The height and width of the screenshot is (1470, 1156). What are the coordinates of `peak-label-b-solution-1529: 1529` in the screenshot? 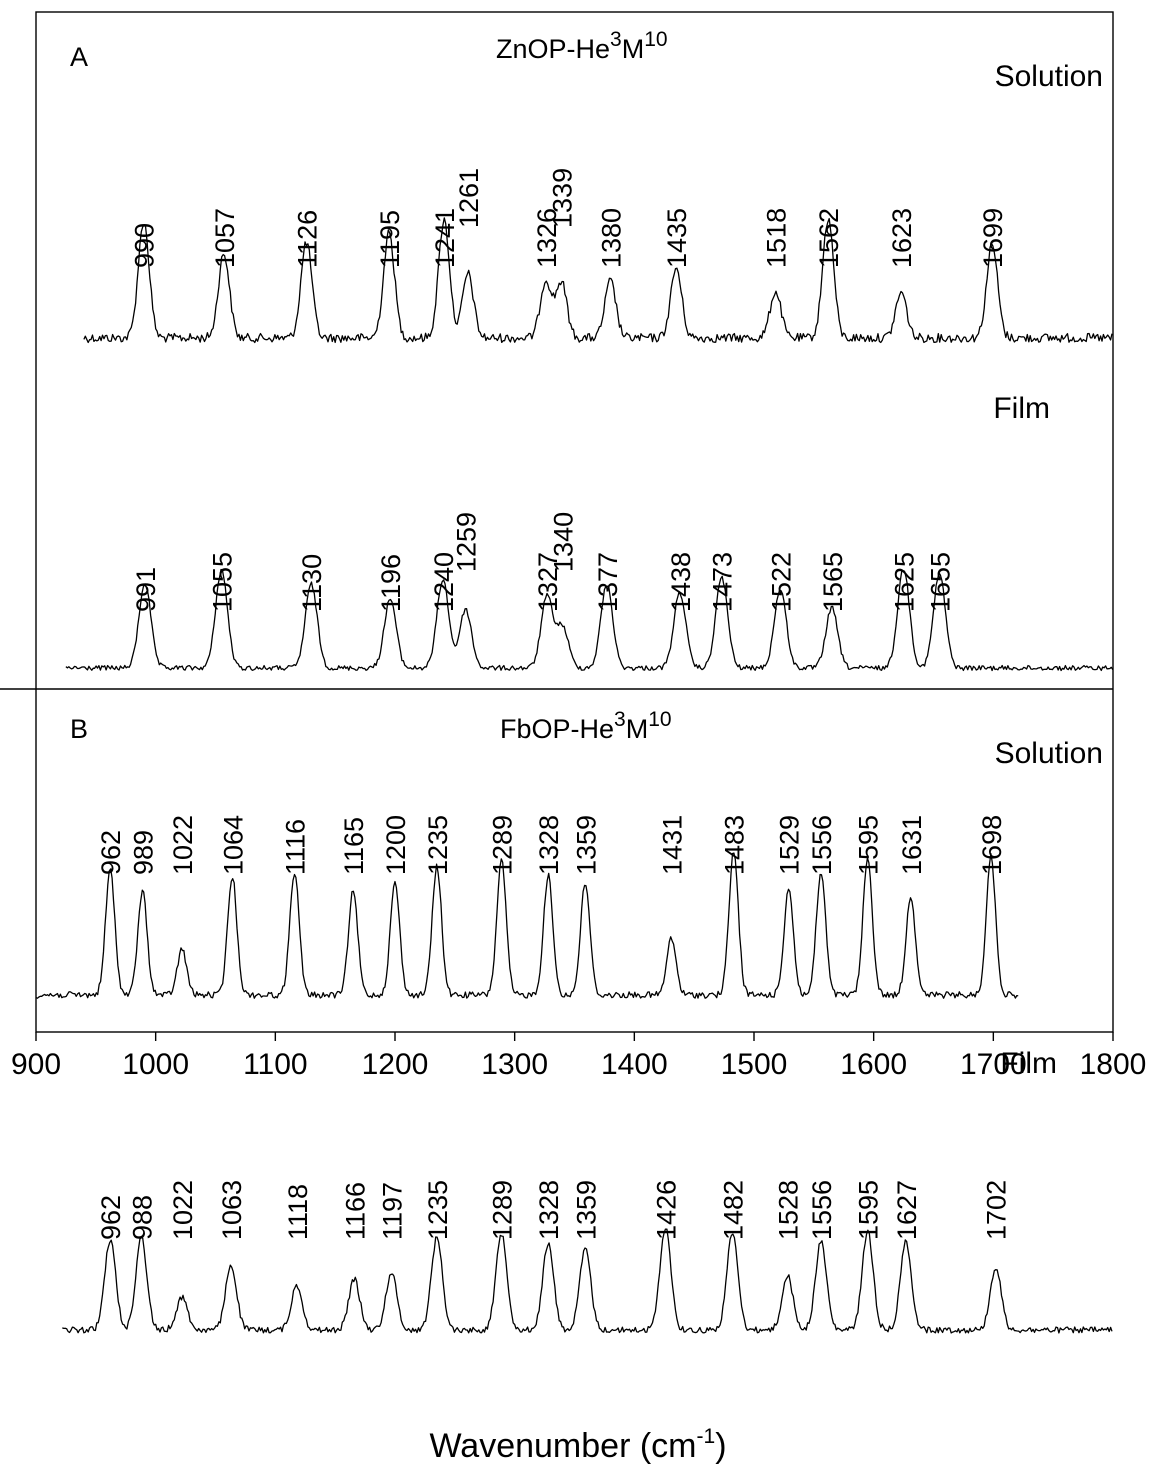 It's located at (790, 845).